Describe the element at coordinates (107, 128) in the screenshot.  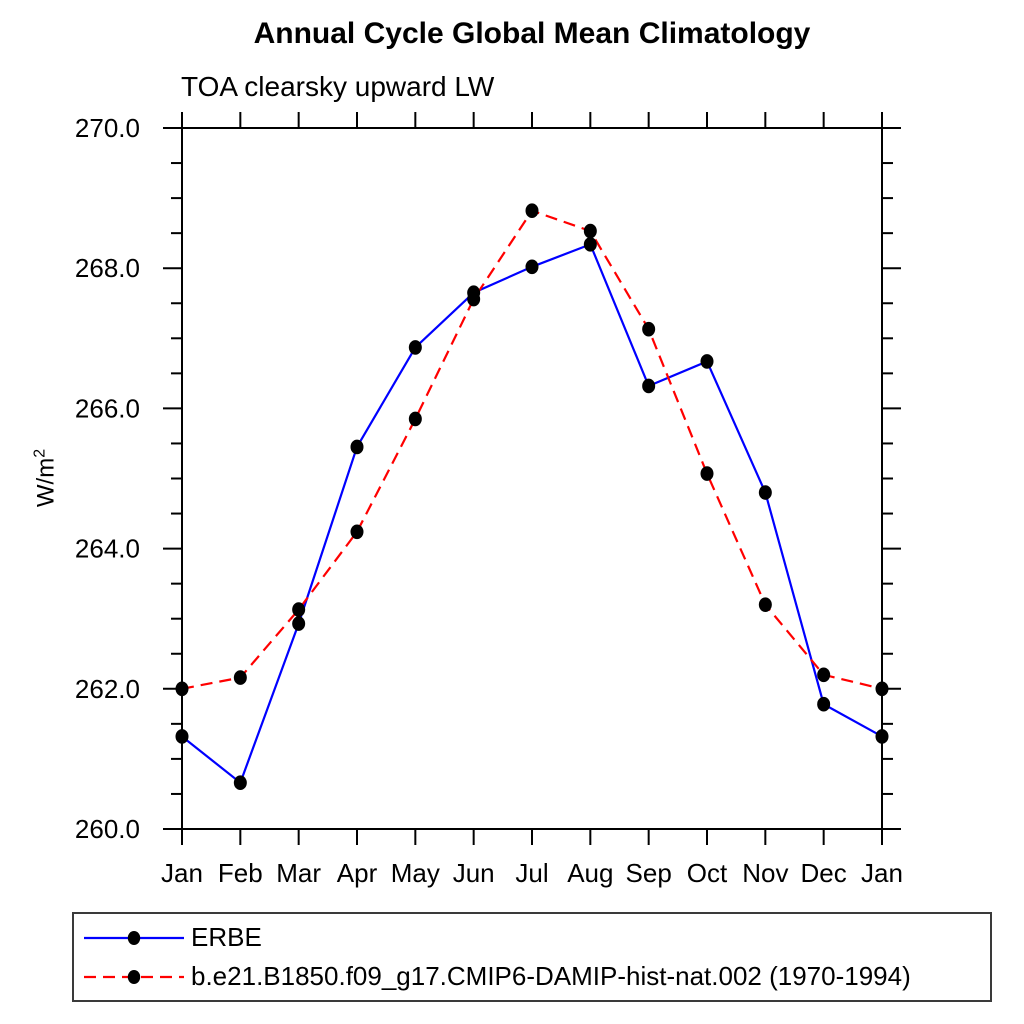
I see `y-axis-tick-label: 270.0` at that location.